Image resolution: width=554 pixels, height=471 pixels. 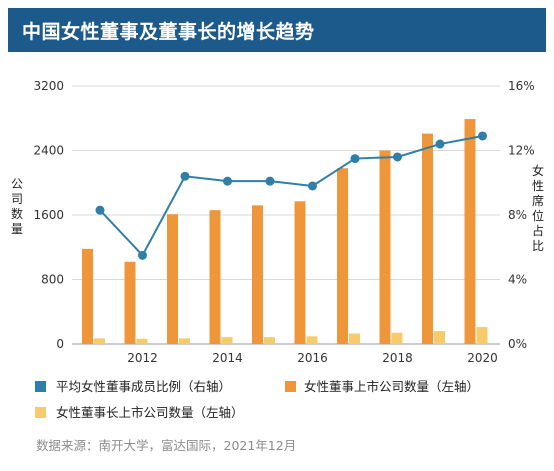 What do you see at coordinates (52, 280) in the screenshot?
I see `left-tick-label: 800` at bounding box center [52, 280].